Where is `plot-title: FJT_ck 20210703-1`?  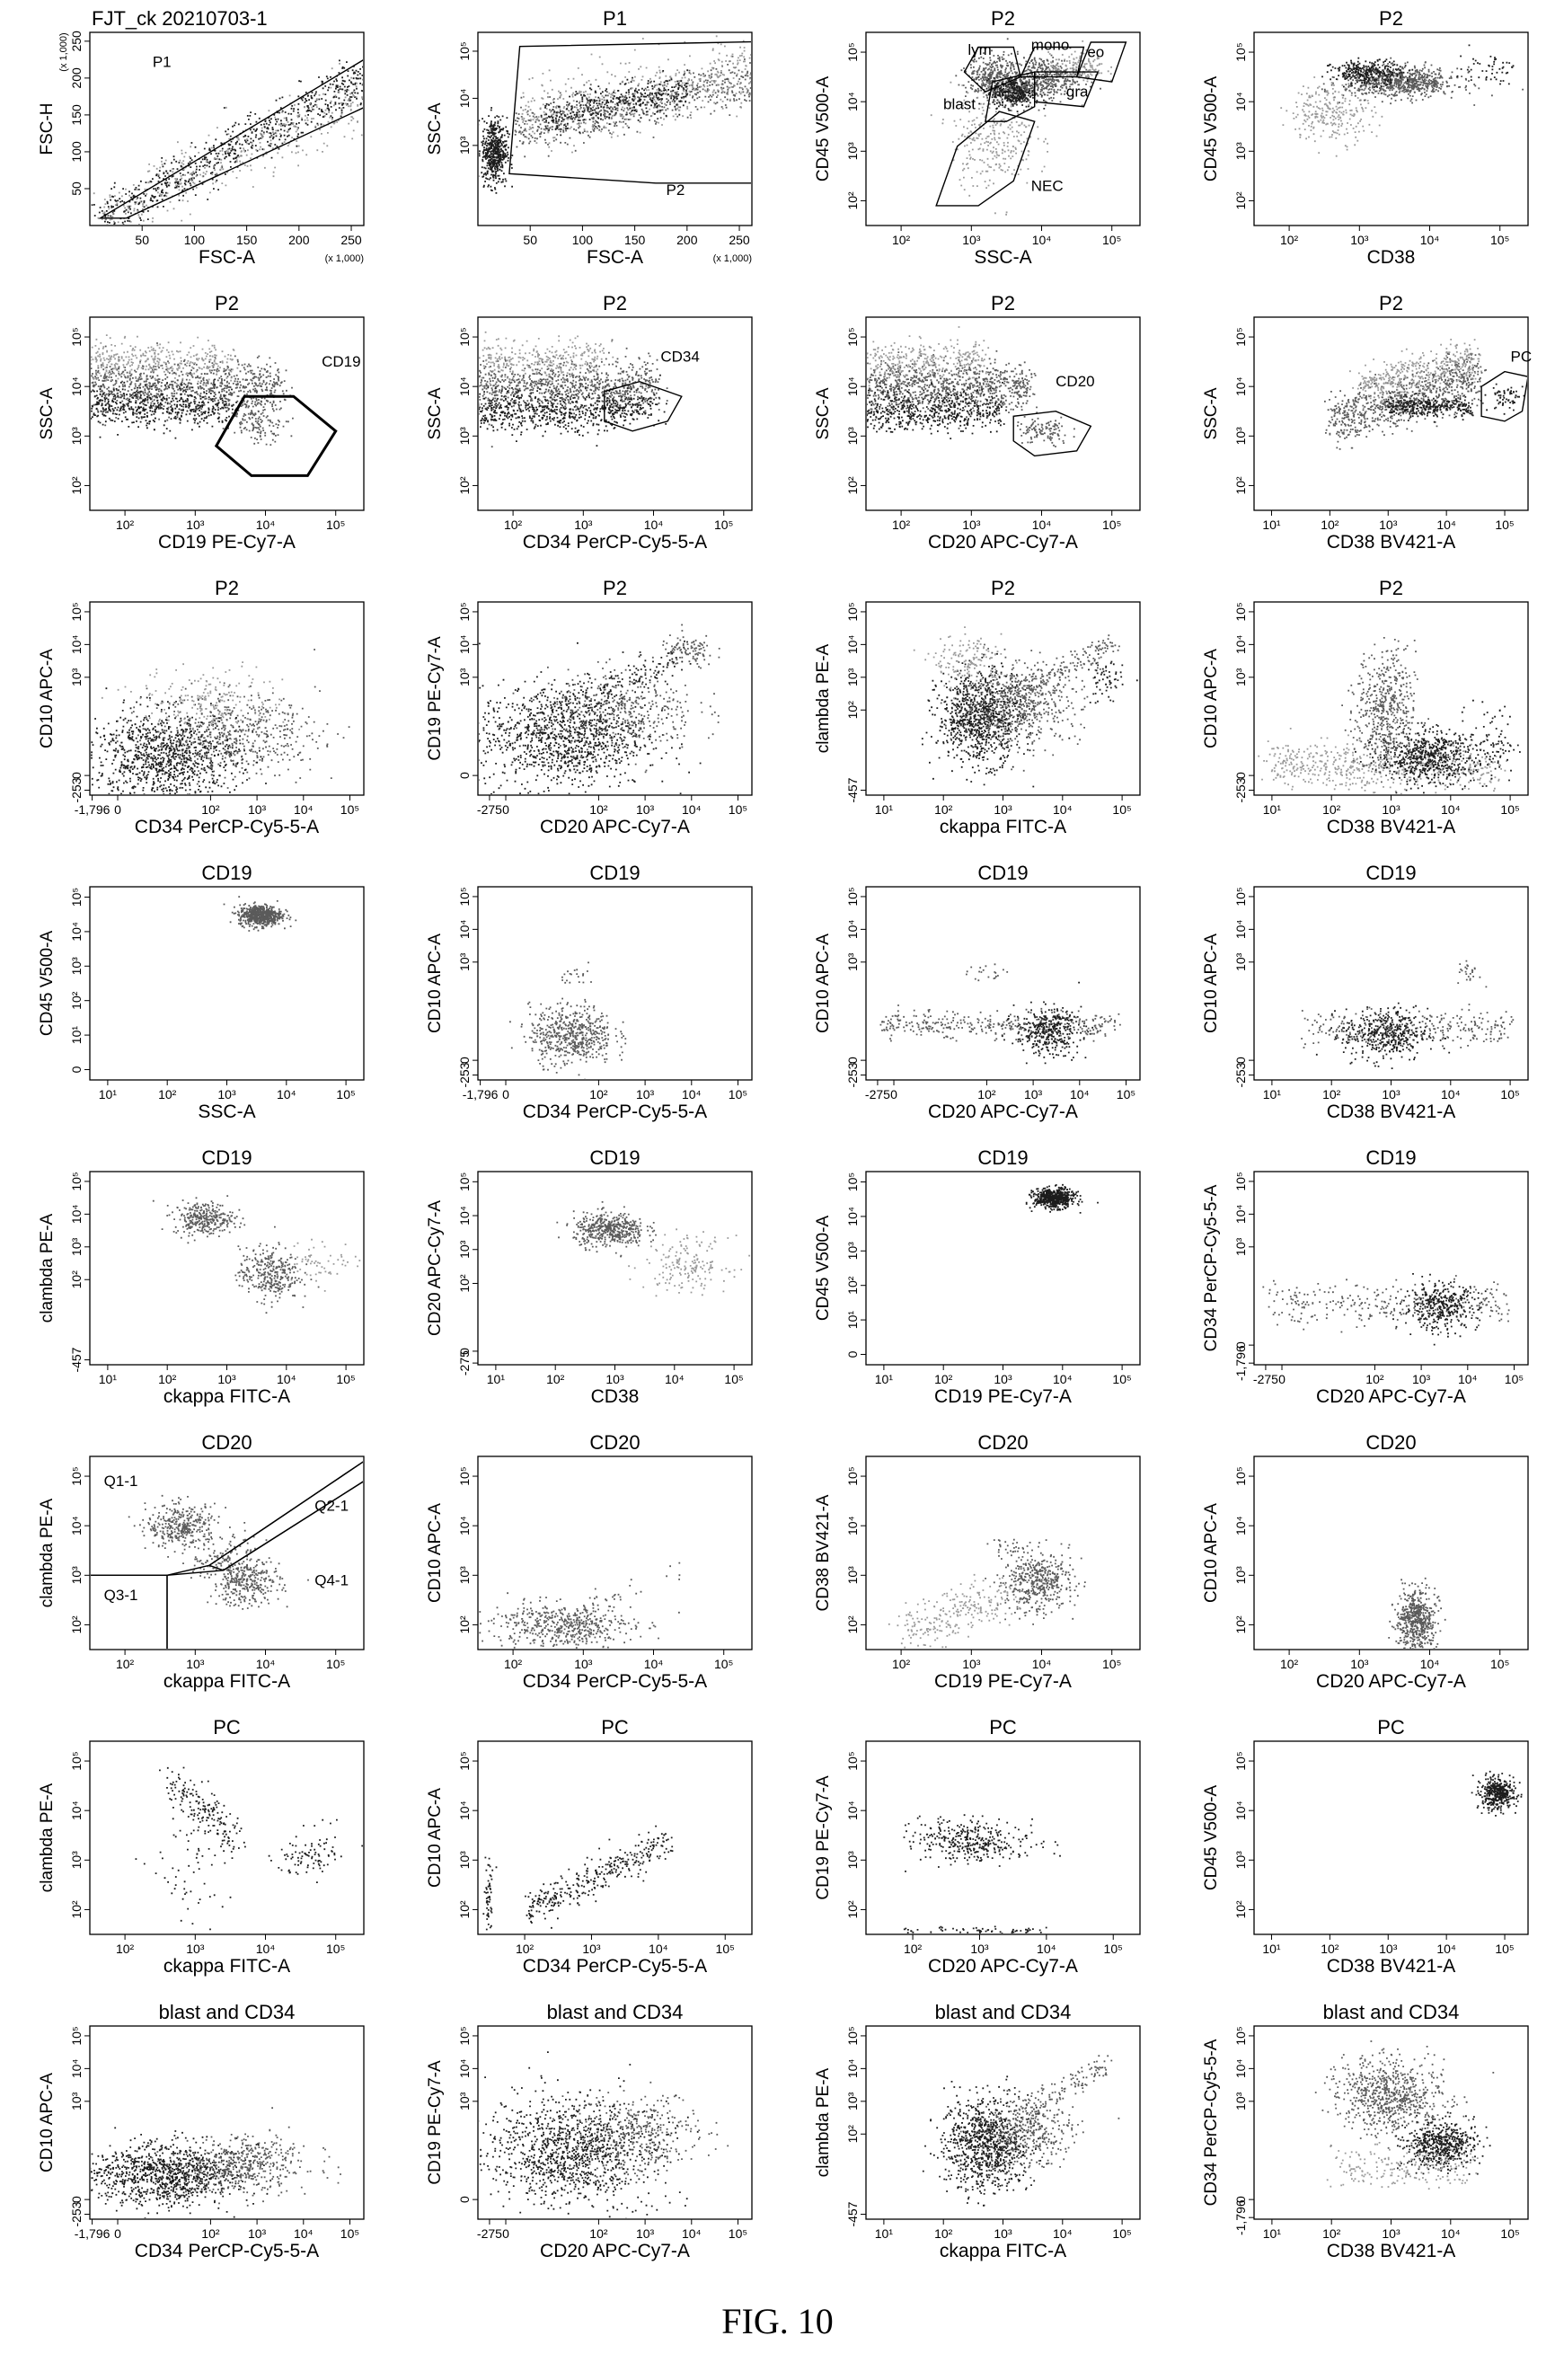 plot-title: FJT_ck 20210703-1 is located at coordinates (180, 18).